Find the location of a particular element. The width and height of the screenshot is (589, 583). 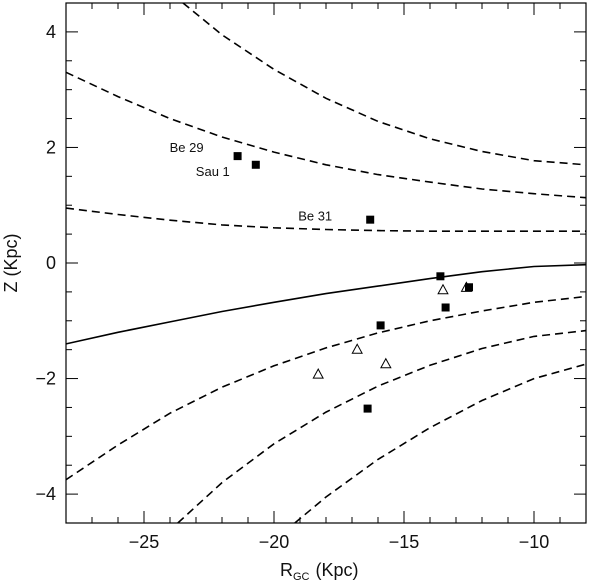

y-tick-label: −2 is located at coordinates (45, 379).